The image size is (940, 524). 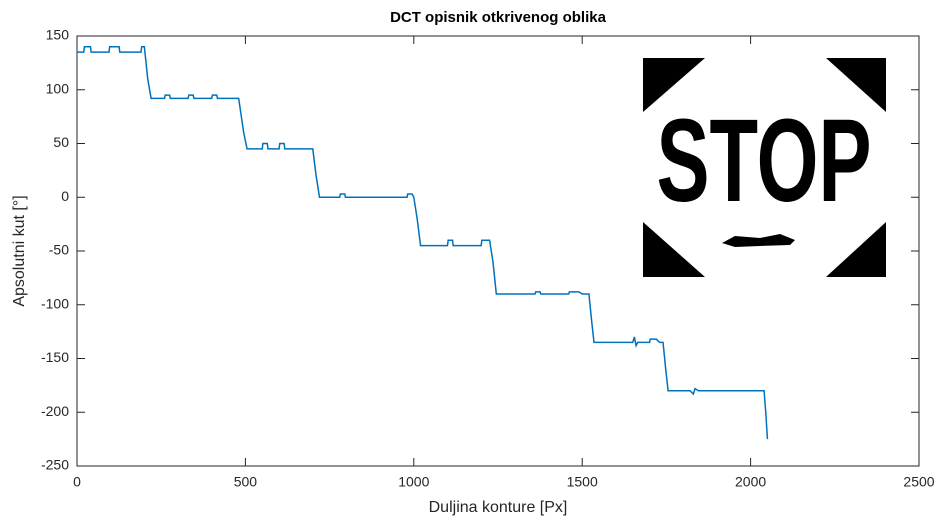 I want to click on y-tick-label: 0, so click(x=65, y=196).